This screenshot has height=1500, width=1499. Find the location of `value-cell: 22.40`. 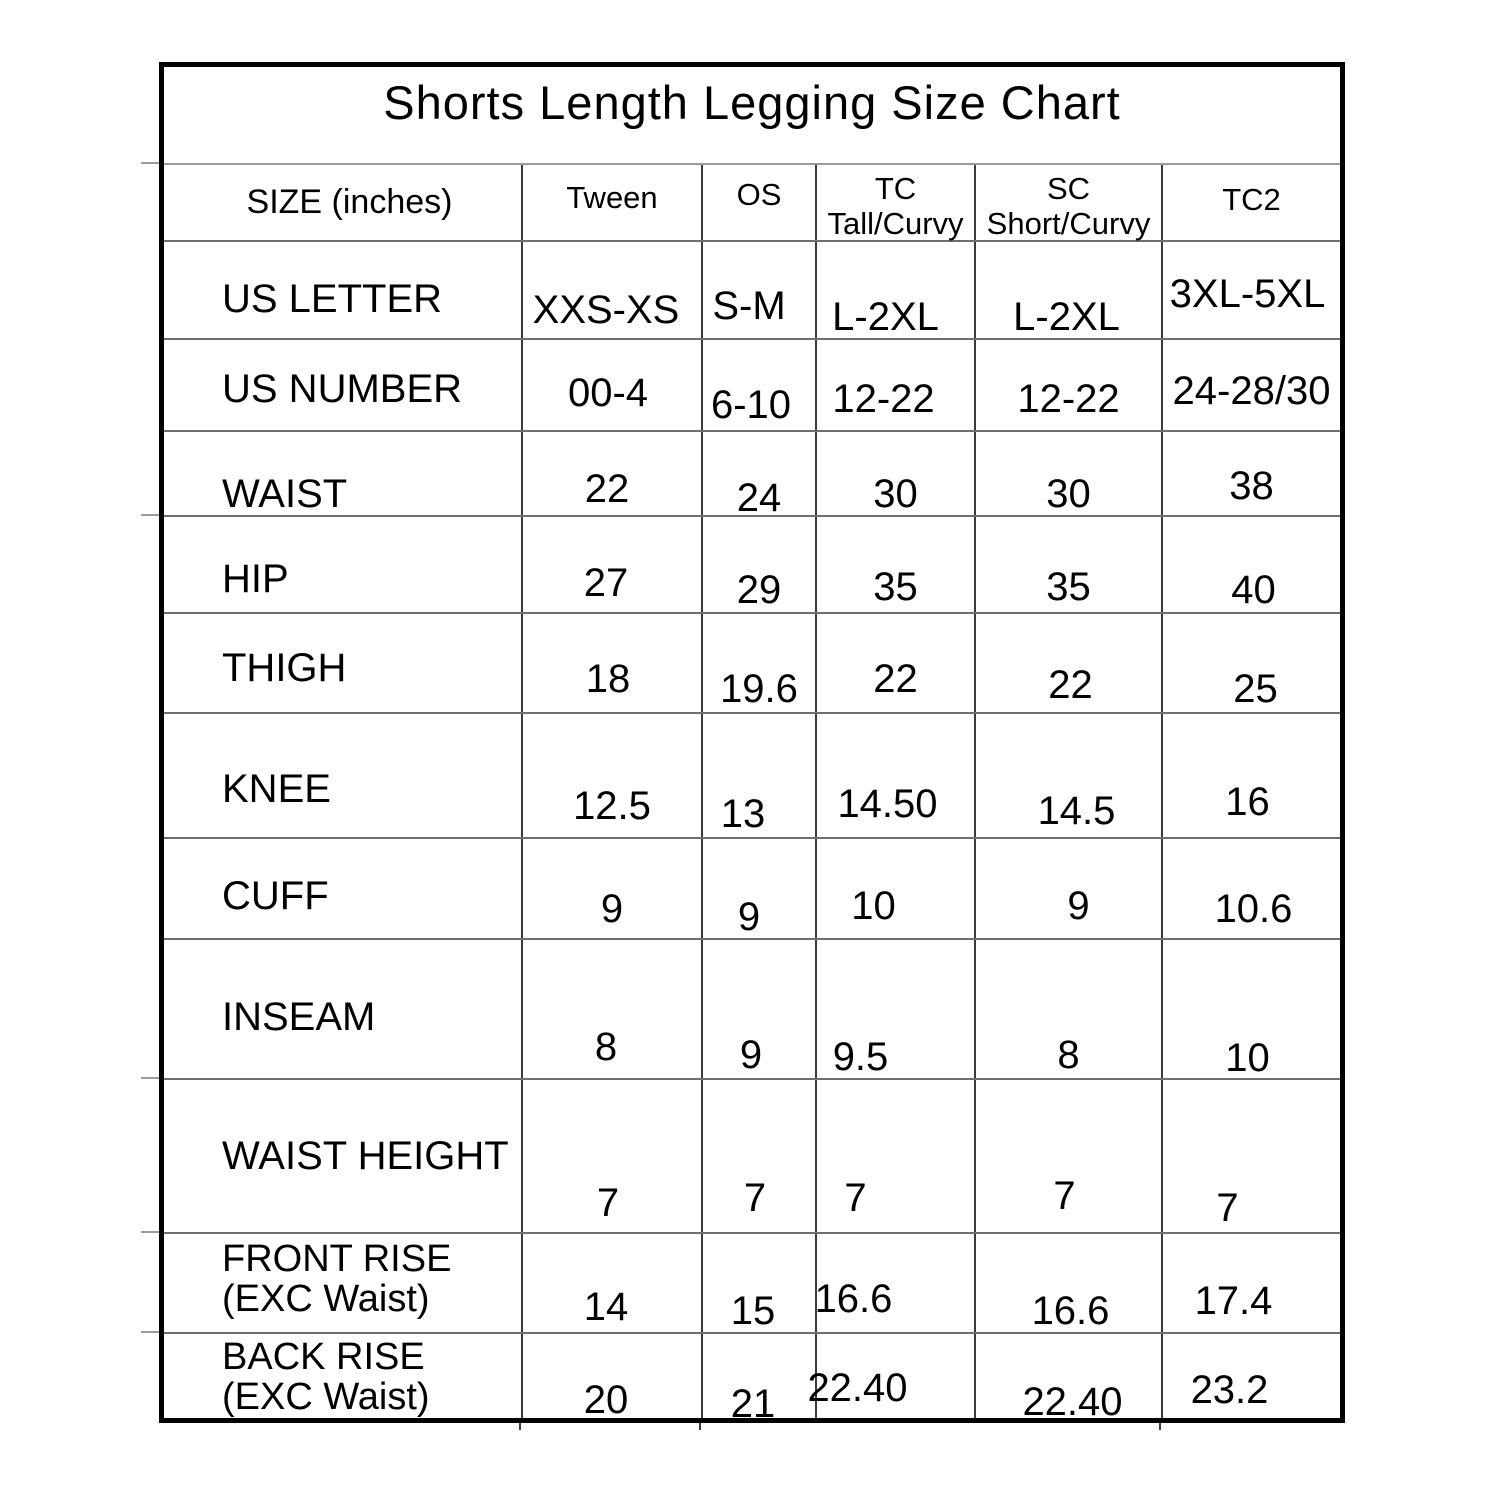

value-cell: 22.40 is located at coordinates (1067, 1378).